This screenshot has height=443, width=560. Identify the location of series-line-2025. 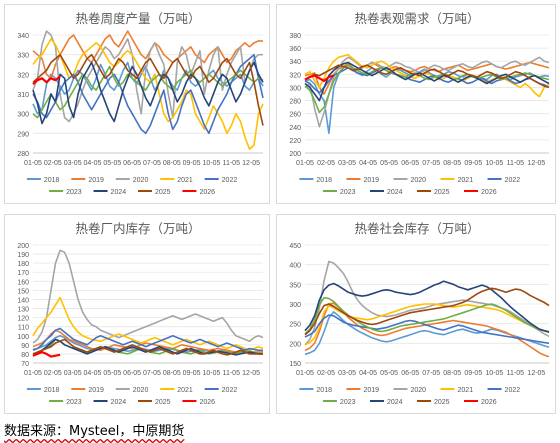
(148, 89).